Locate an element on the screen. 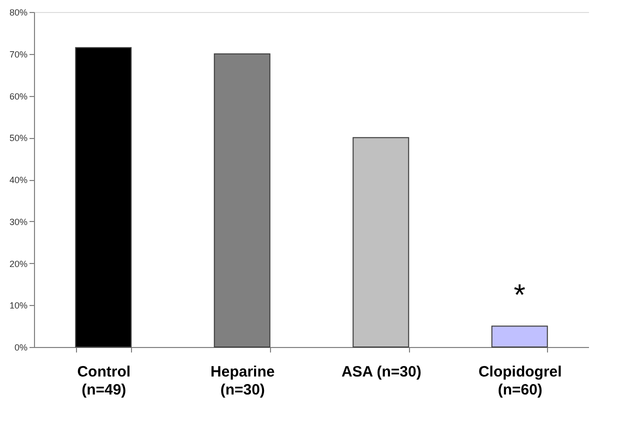 Image resolution: width=641 pixels, height=443 pixels. y-tick-label: 80% is located at coordinates (18, 13).